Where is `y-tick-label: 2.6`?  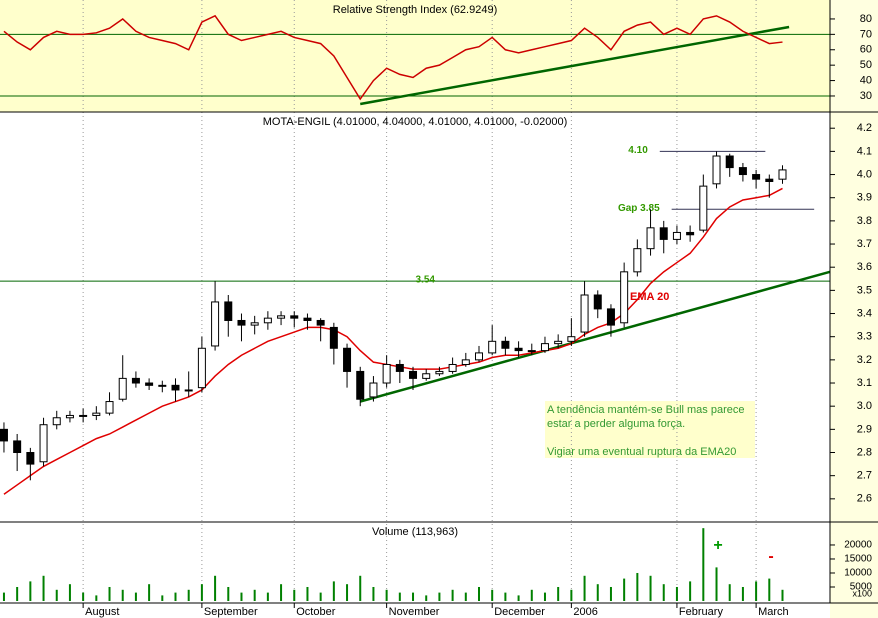
y-tick-label: 2.6 is located at coordinates (864, 499).